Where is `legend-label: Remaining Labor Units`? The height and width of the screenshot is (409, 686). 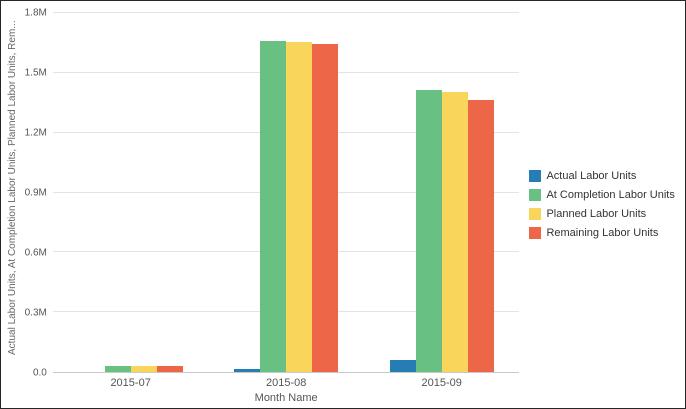
legend-label: Remaining Labor Units is located at coordinates (602, 233).